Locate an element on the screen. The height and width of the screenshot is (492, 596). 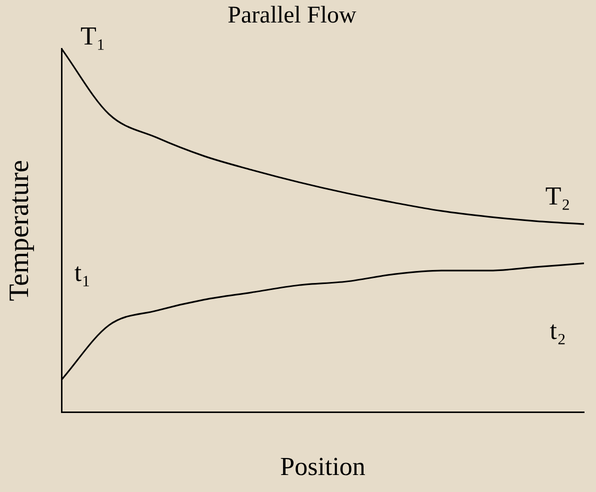
annotation: T₂ is located at coordinates (557, 196).